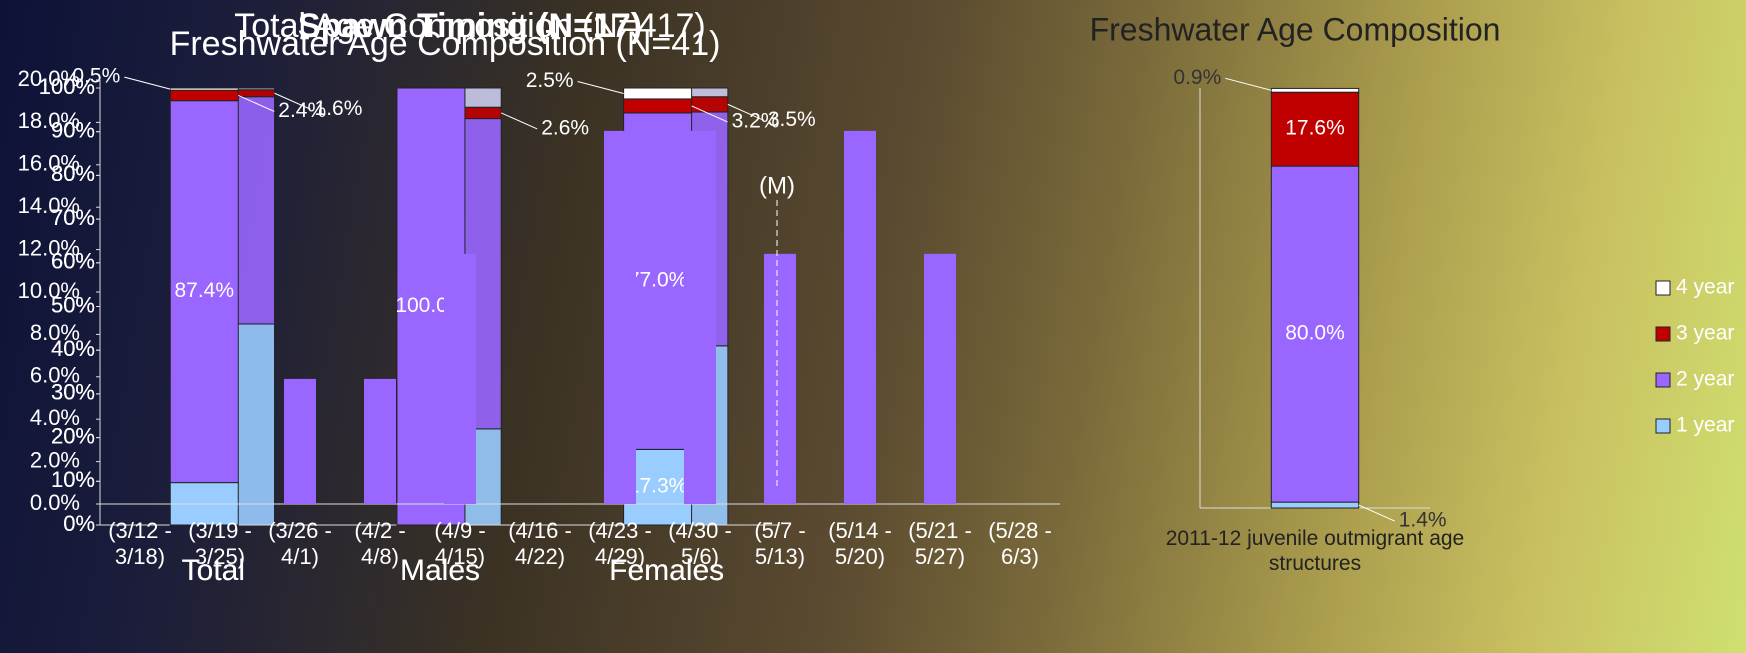 This screenshot has width=1746, height=653. I want to click on data-label: 17.3%, so click(658, 486).